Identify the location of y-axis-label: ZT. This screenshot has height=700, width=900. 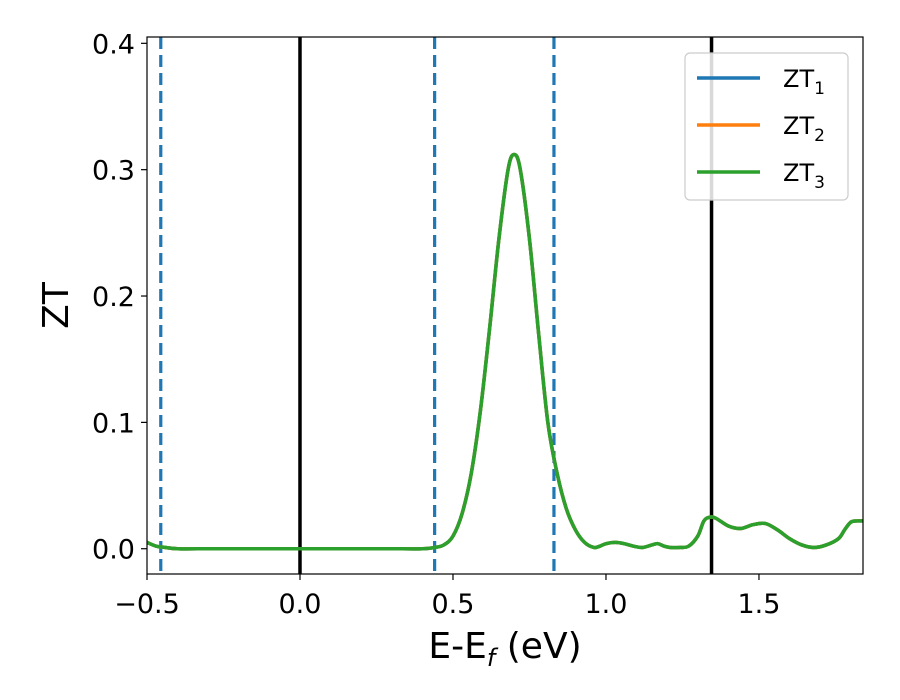
(56, 305).